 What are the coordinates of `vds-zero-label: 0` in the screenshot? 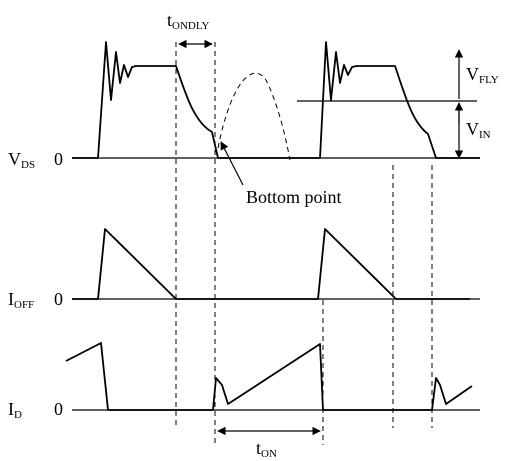 It's located at (58, 159).